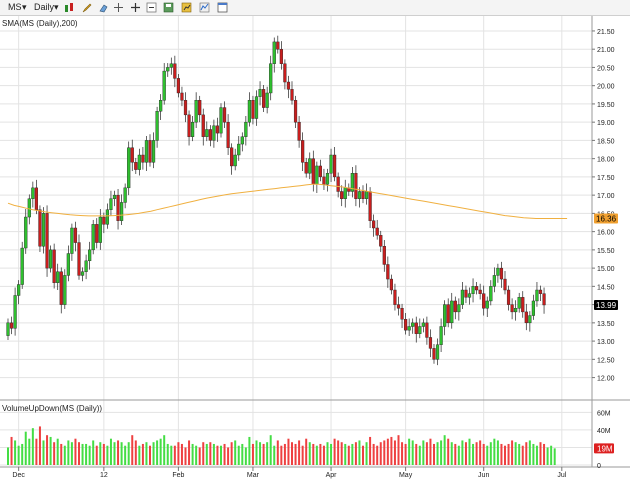  What do you see at coordinates (69, 7) in the screenshot?
I see `bar-style-icon` at bounding box center [69, 7].